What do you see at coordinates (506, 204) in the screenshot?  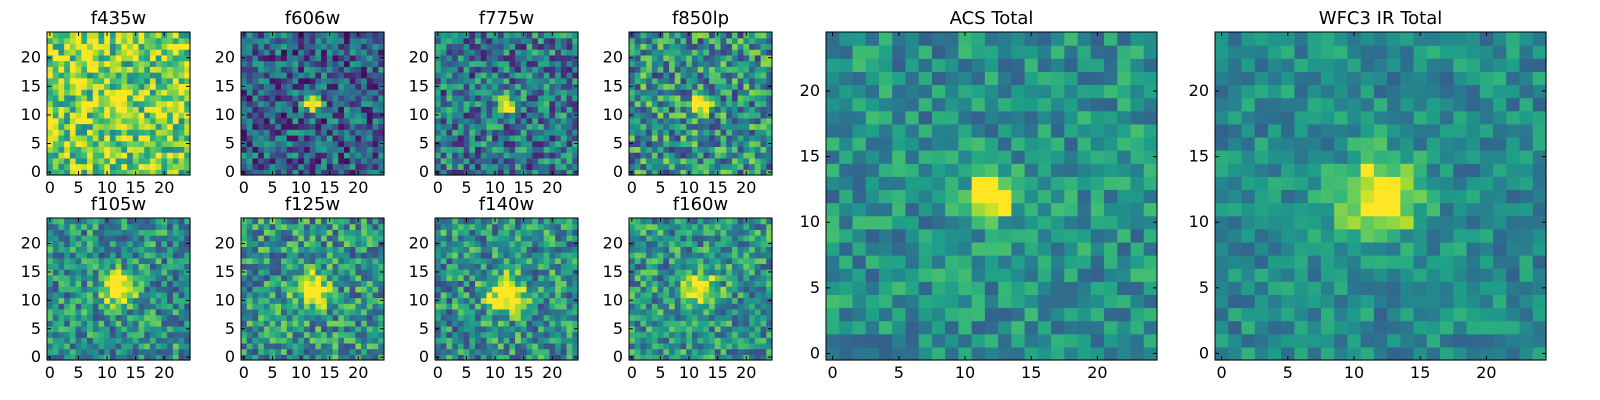 I see `panel-title: f140w` at bounding box center [506, 204].